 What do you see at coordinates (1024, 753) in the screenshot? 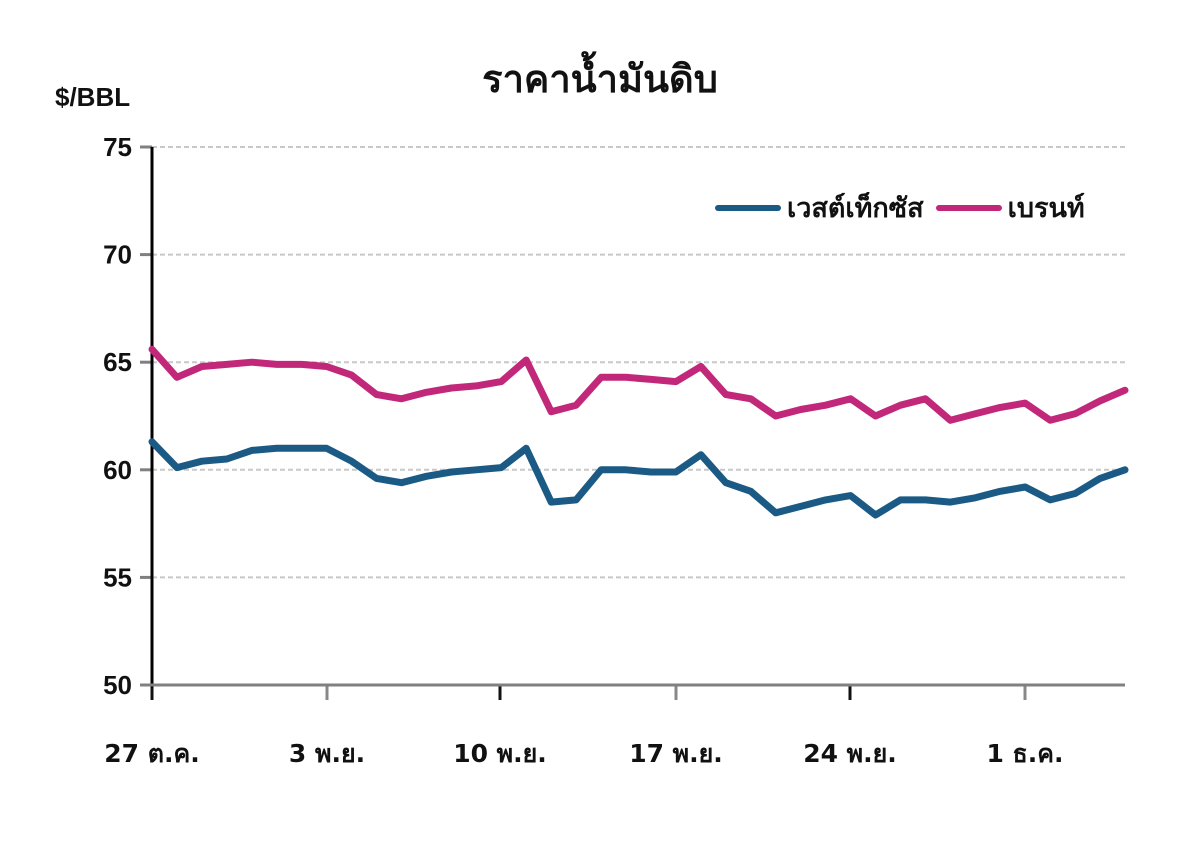
I see `x-tick-label: 1 ธ.ค.` at bounding box center [1024, 753].